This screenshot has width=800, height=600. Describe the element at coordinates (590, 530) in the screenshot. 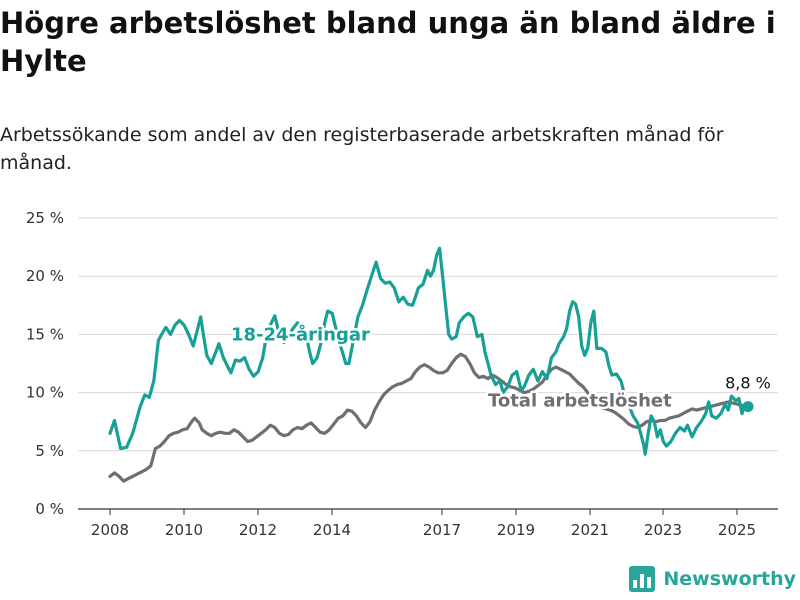

I see `x-tick-label: 2021` at that location.